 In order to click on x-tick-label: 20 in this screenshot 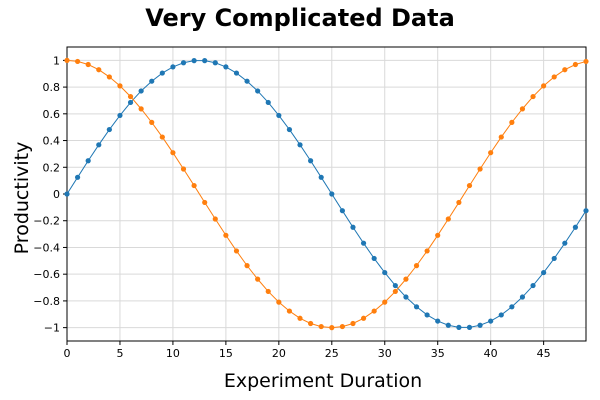, I will do `click(279, 353)`.